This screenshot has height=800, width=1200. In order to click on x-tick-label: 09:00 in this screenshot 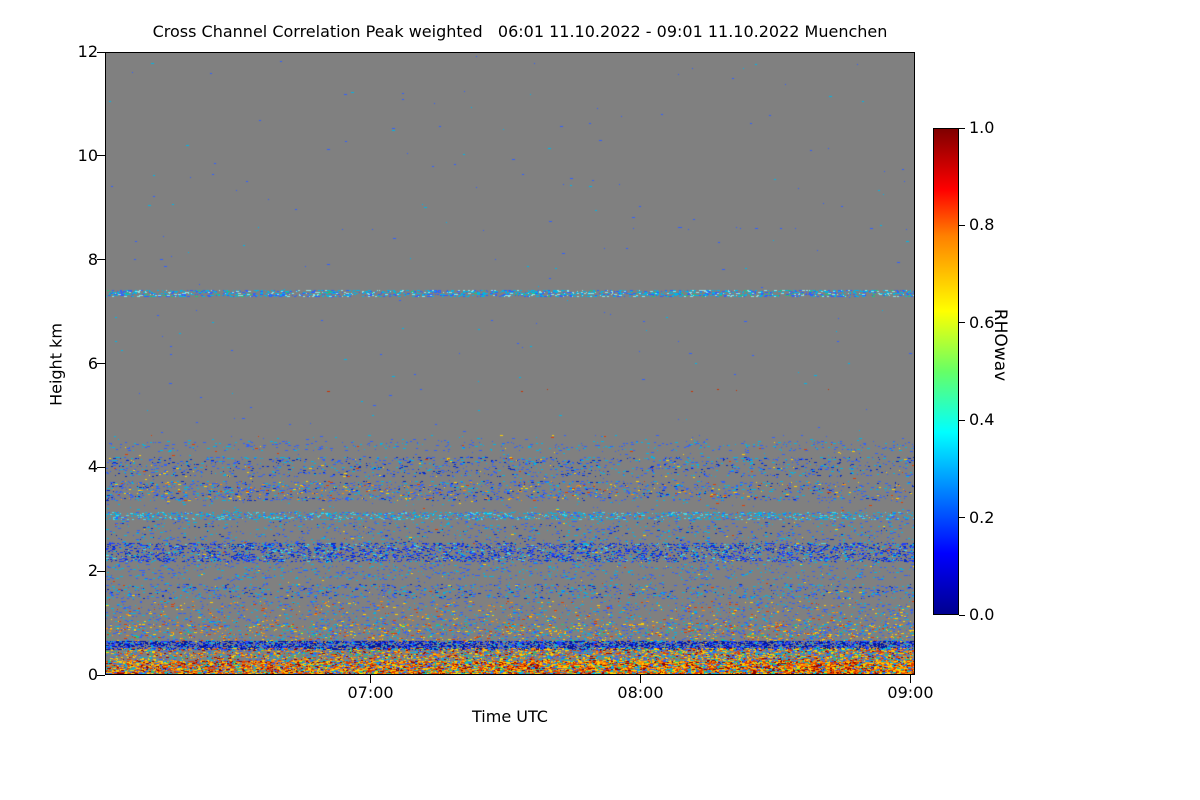, I will do `click(910, 692)`.